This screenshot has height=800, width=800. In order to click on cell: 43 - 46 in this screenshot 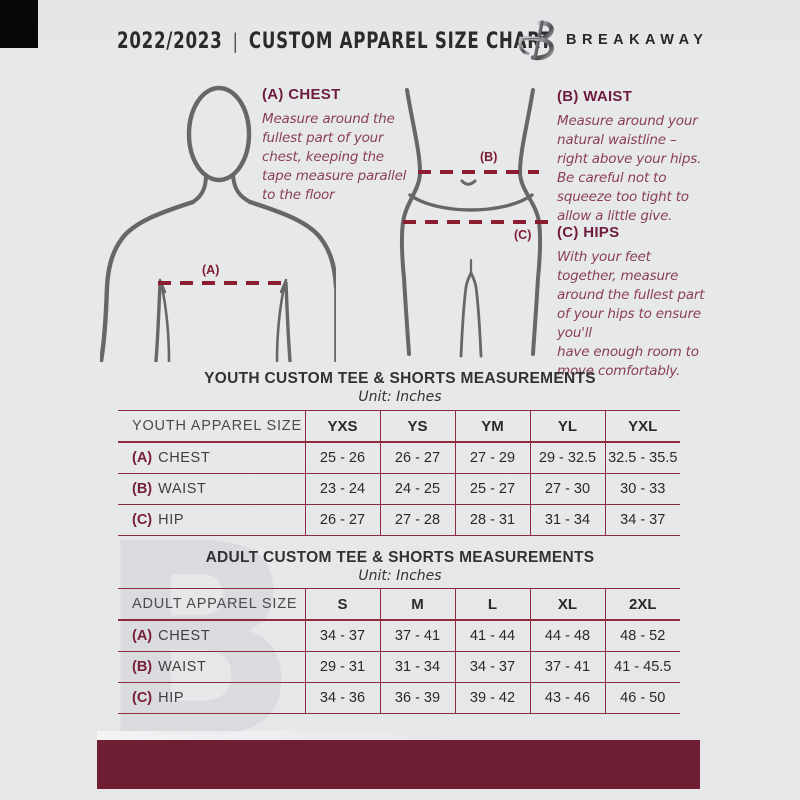, I will do `click(567, 698)`.